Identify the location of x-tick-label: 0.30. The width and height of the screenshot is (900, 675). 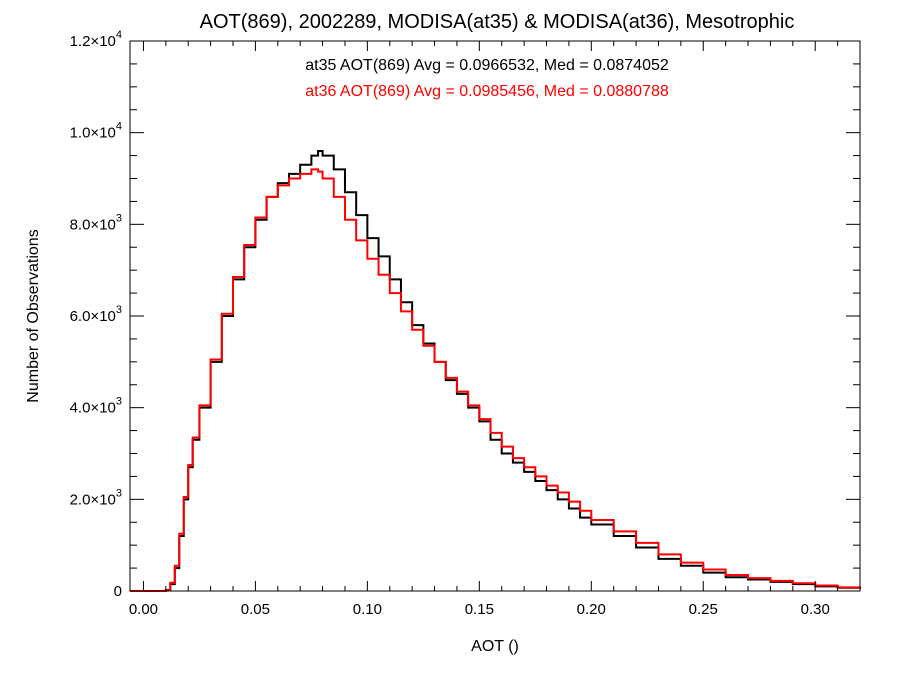
(815, 609).